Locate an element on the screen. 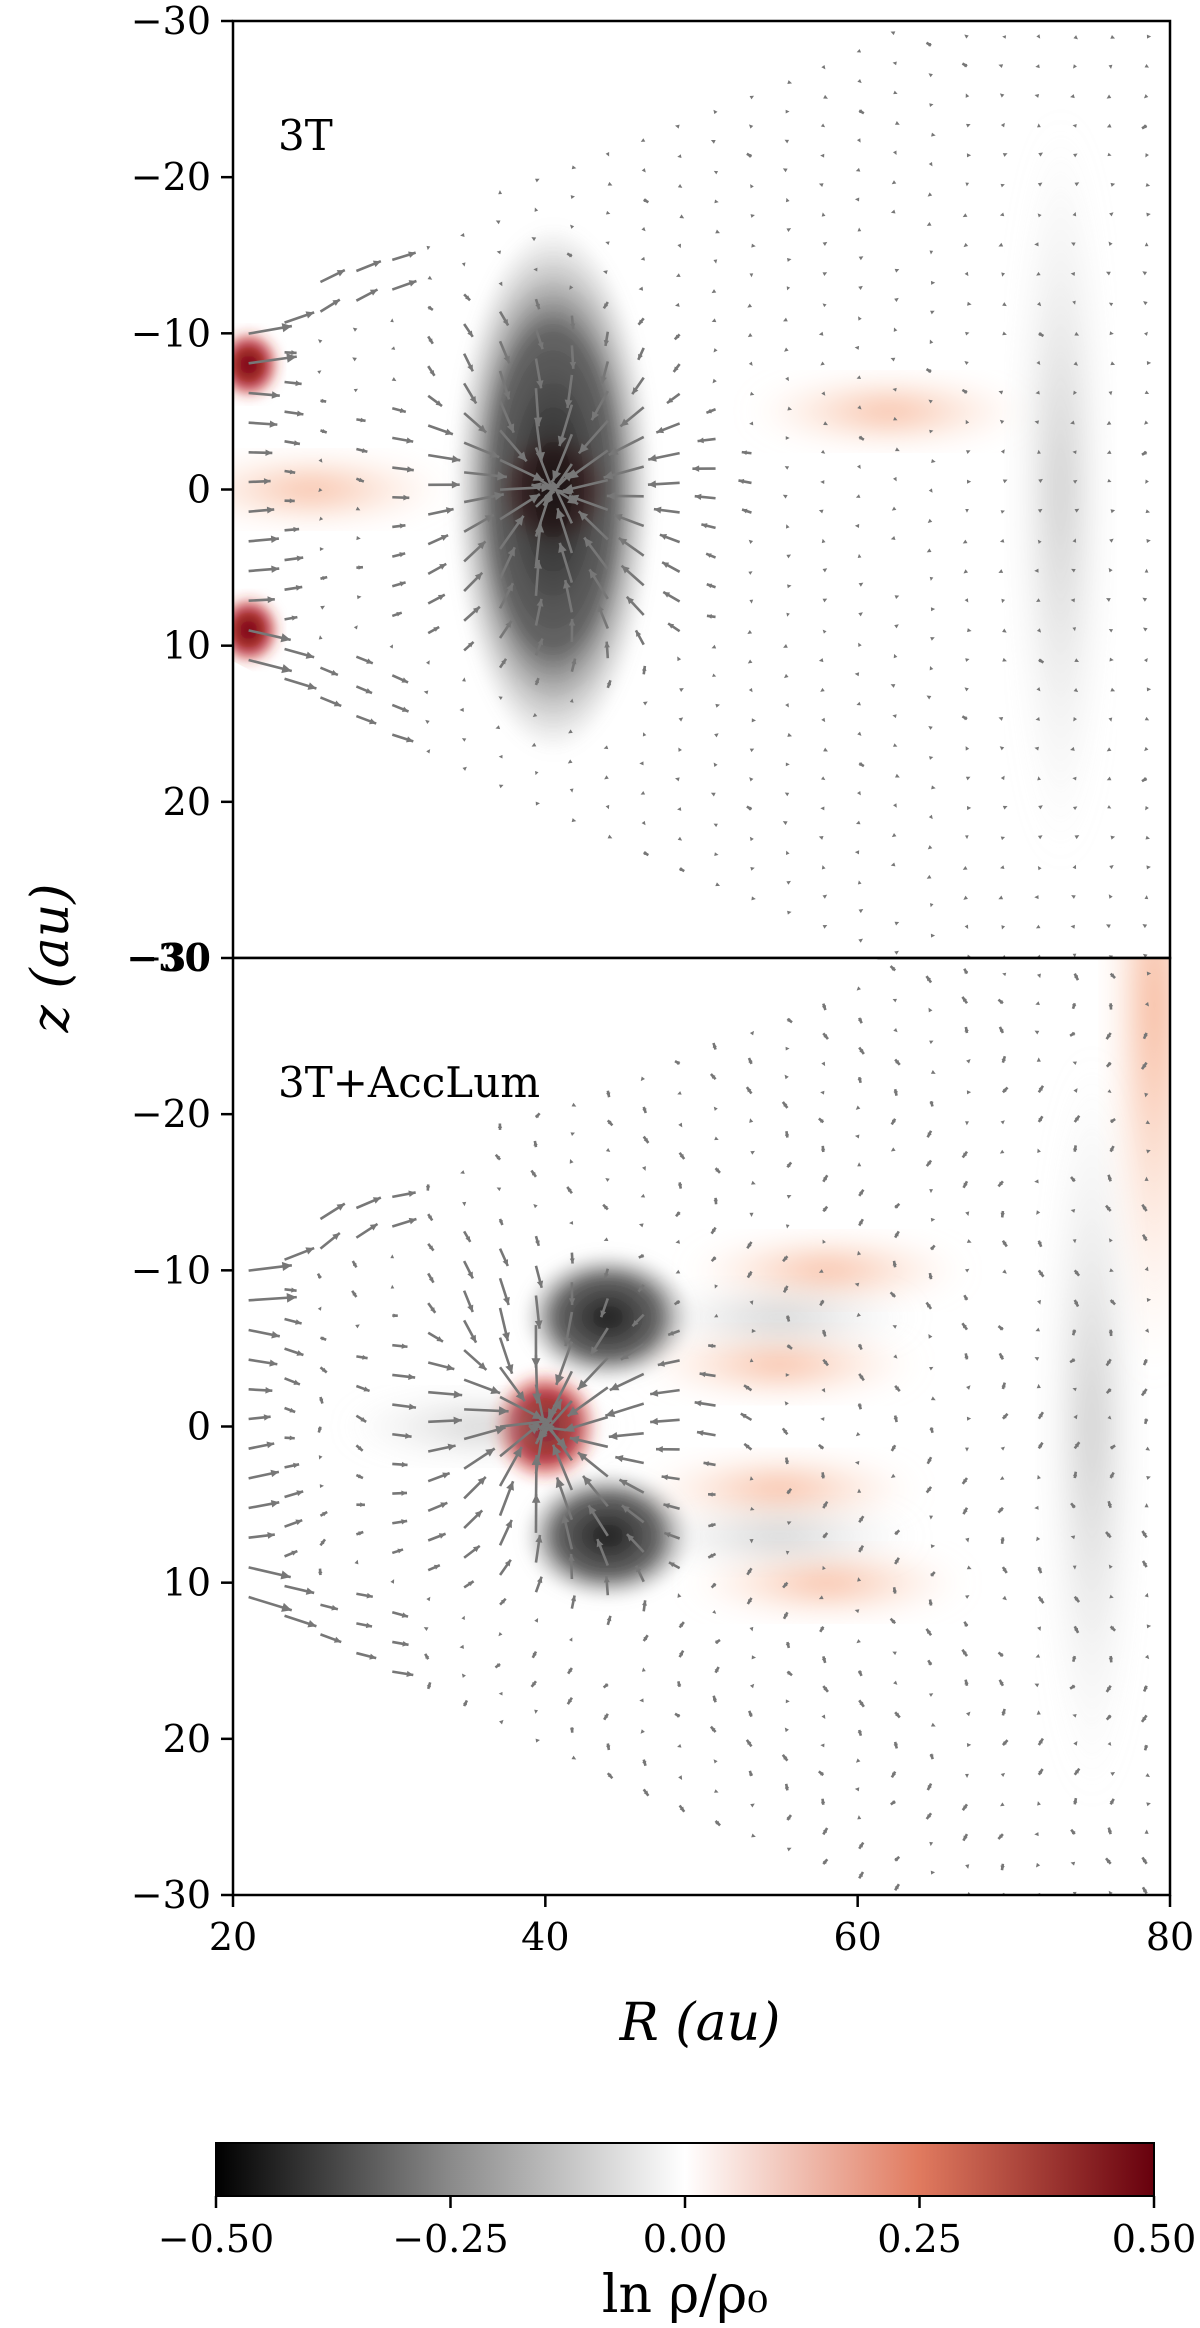 This screenshot has height=2328, width=1200. y-tick-label: 0 is located at coordinates (199, 1427).